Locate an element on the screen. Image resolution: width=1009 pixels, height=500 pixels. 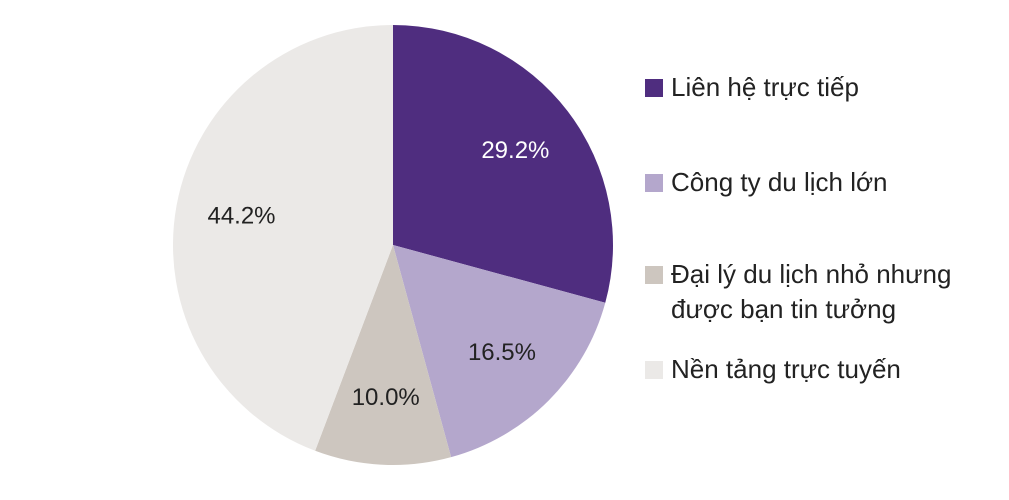
data-label: 16.5% is located at coordinates (502, 352).